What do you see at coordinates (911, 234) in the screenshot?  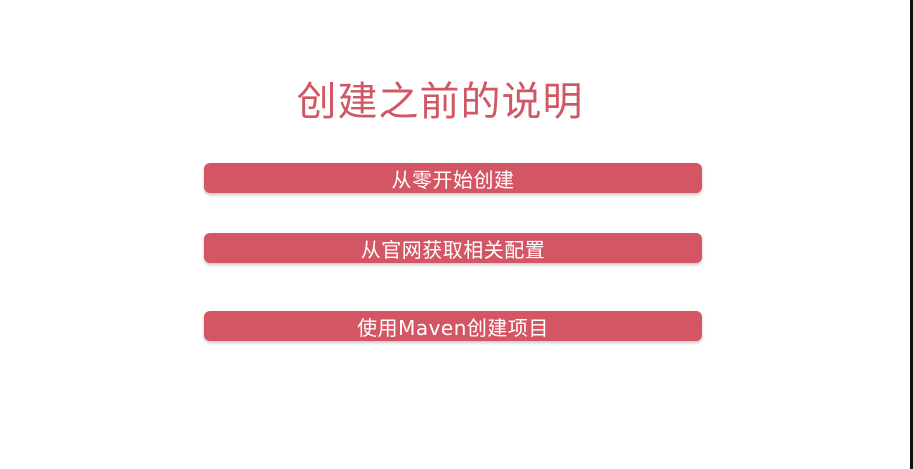 I see `window-edge-divider` at bounding box center [911, 234].